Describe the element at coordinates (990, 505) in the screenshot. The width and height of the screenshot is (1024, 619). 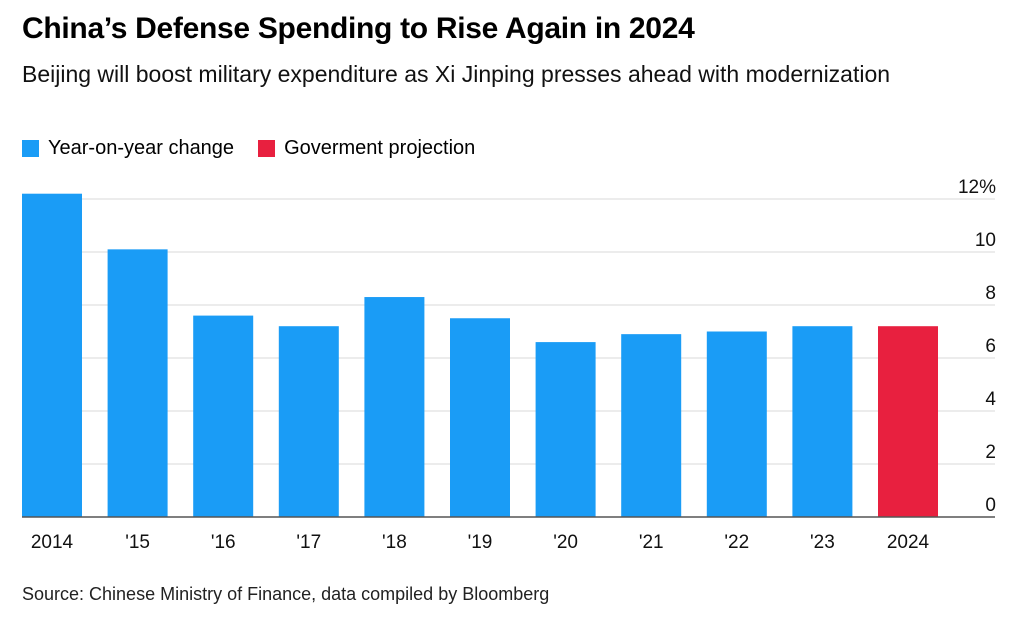
I see `y-tick-label-0: 0` at that location.